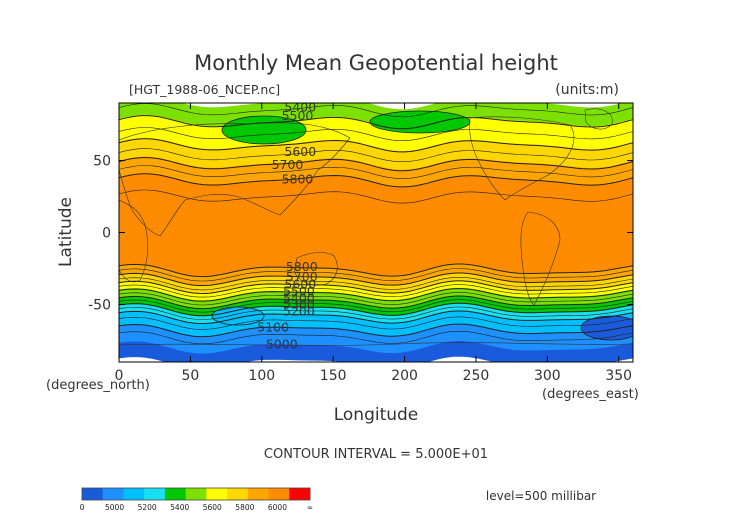 The height and width of the screenshot is (532, 752). I want to click on north-america-coastline, so click(522, 158).